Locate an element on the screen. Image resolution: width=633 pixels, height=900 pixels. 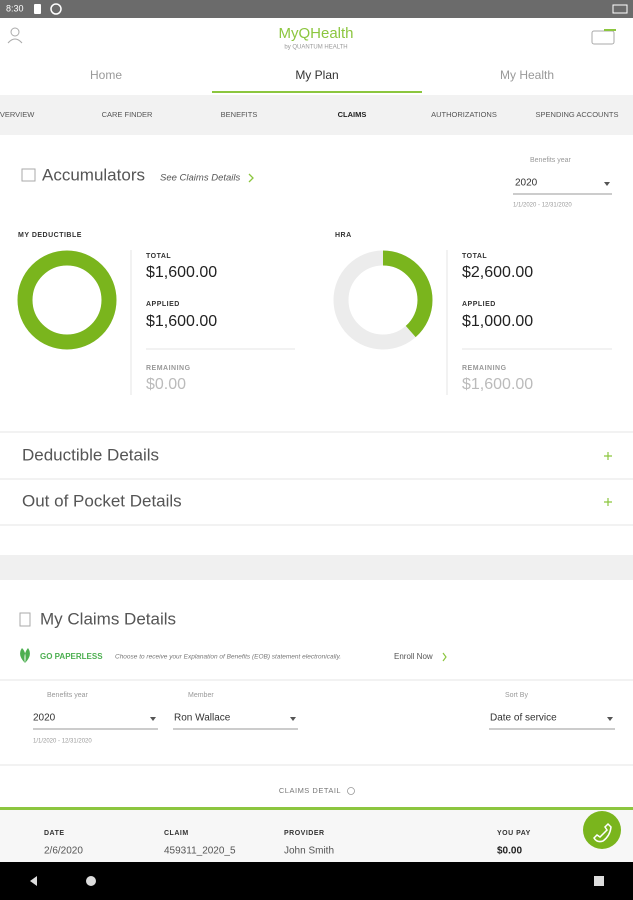
tab: My Health is located at coordinates (527, 75).